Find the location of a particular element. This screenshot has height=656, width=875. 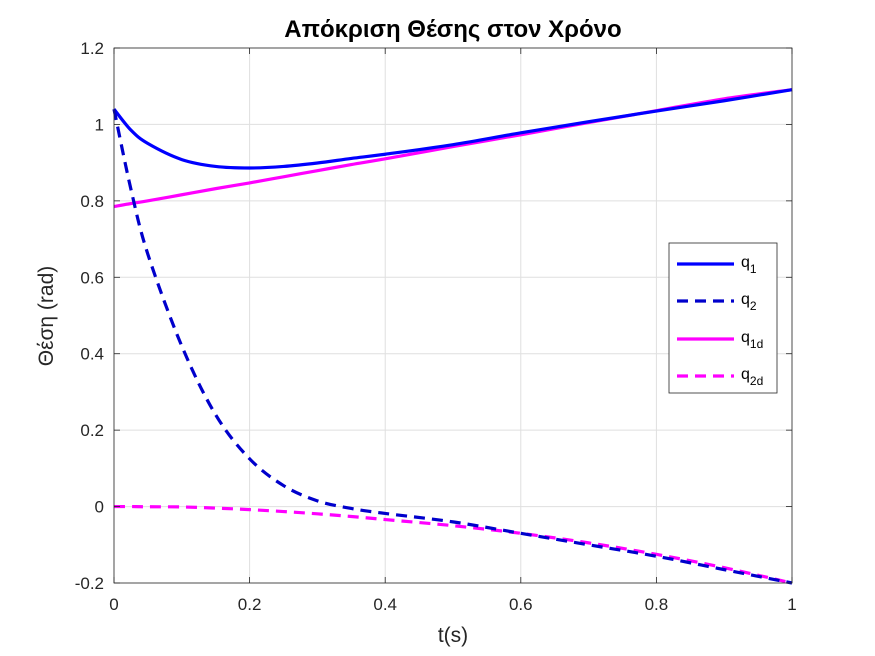

series-line-q1 is located at coordinates (452, 129).